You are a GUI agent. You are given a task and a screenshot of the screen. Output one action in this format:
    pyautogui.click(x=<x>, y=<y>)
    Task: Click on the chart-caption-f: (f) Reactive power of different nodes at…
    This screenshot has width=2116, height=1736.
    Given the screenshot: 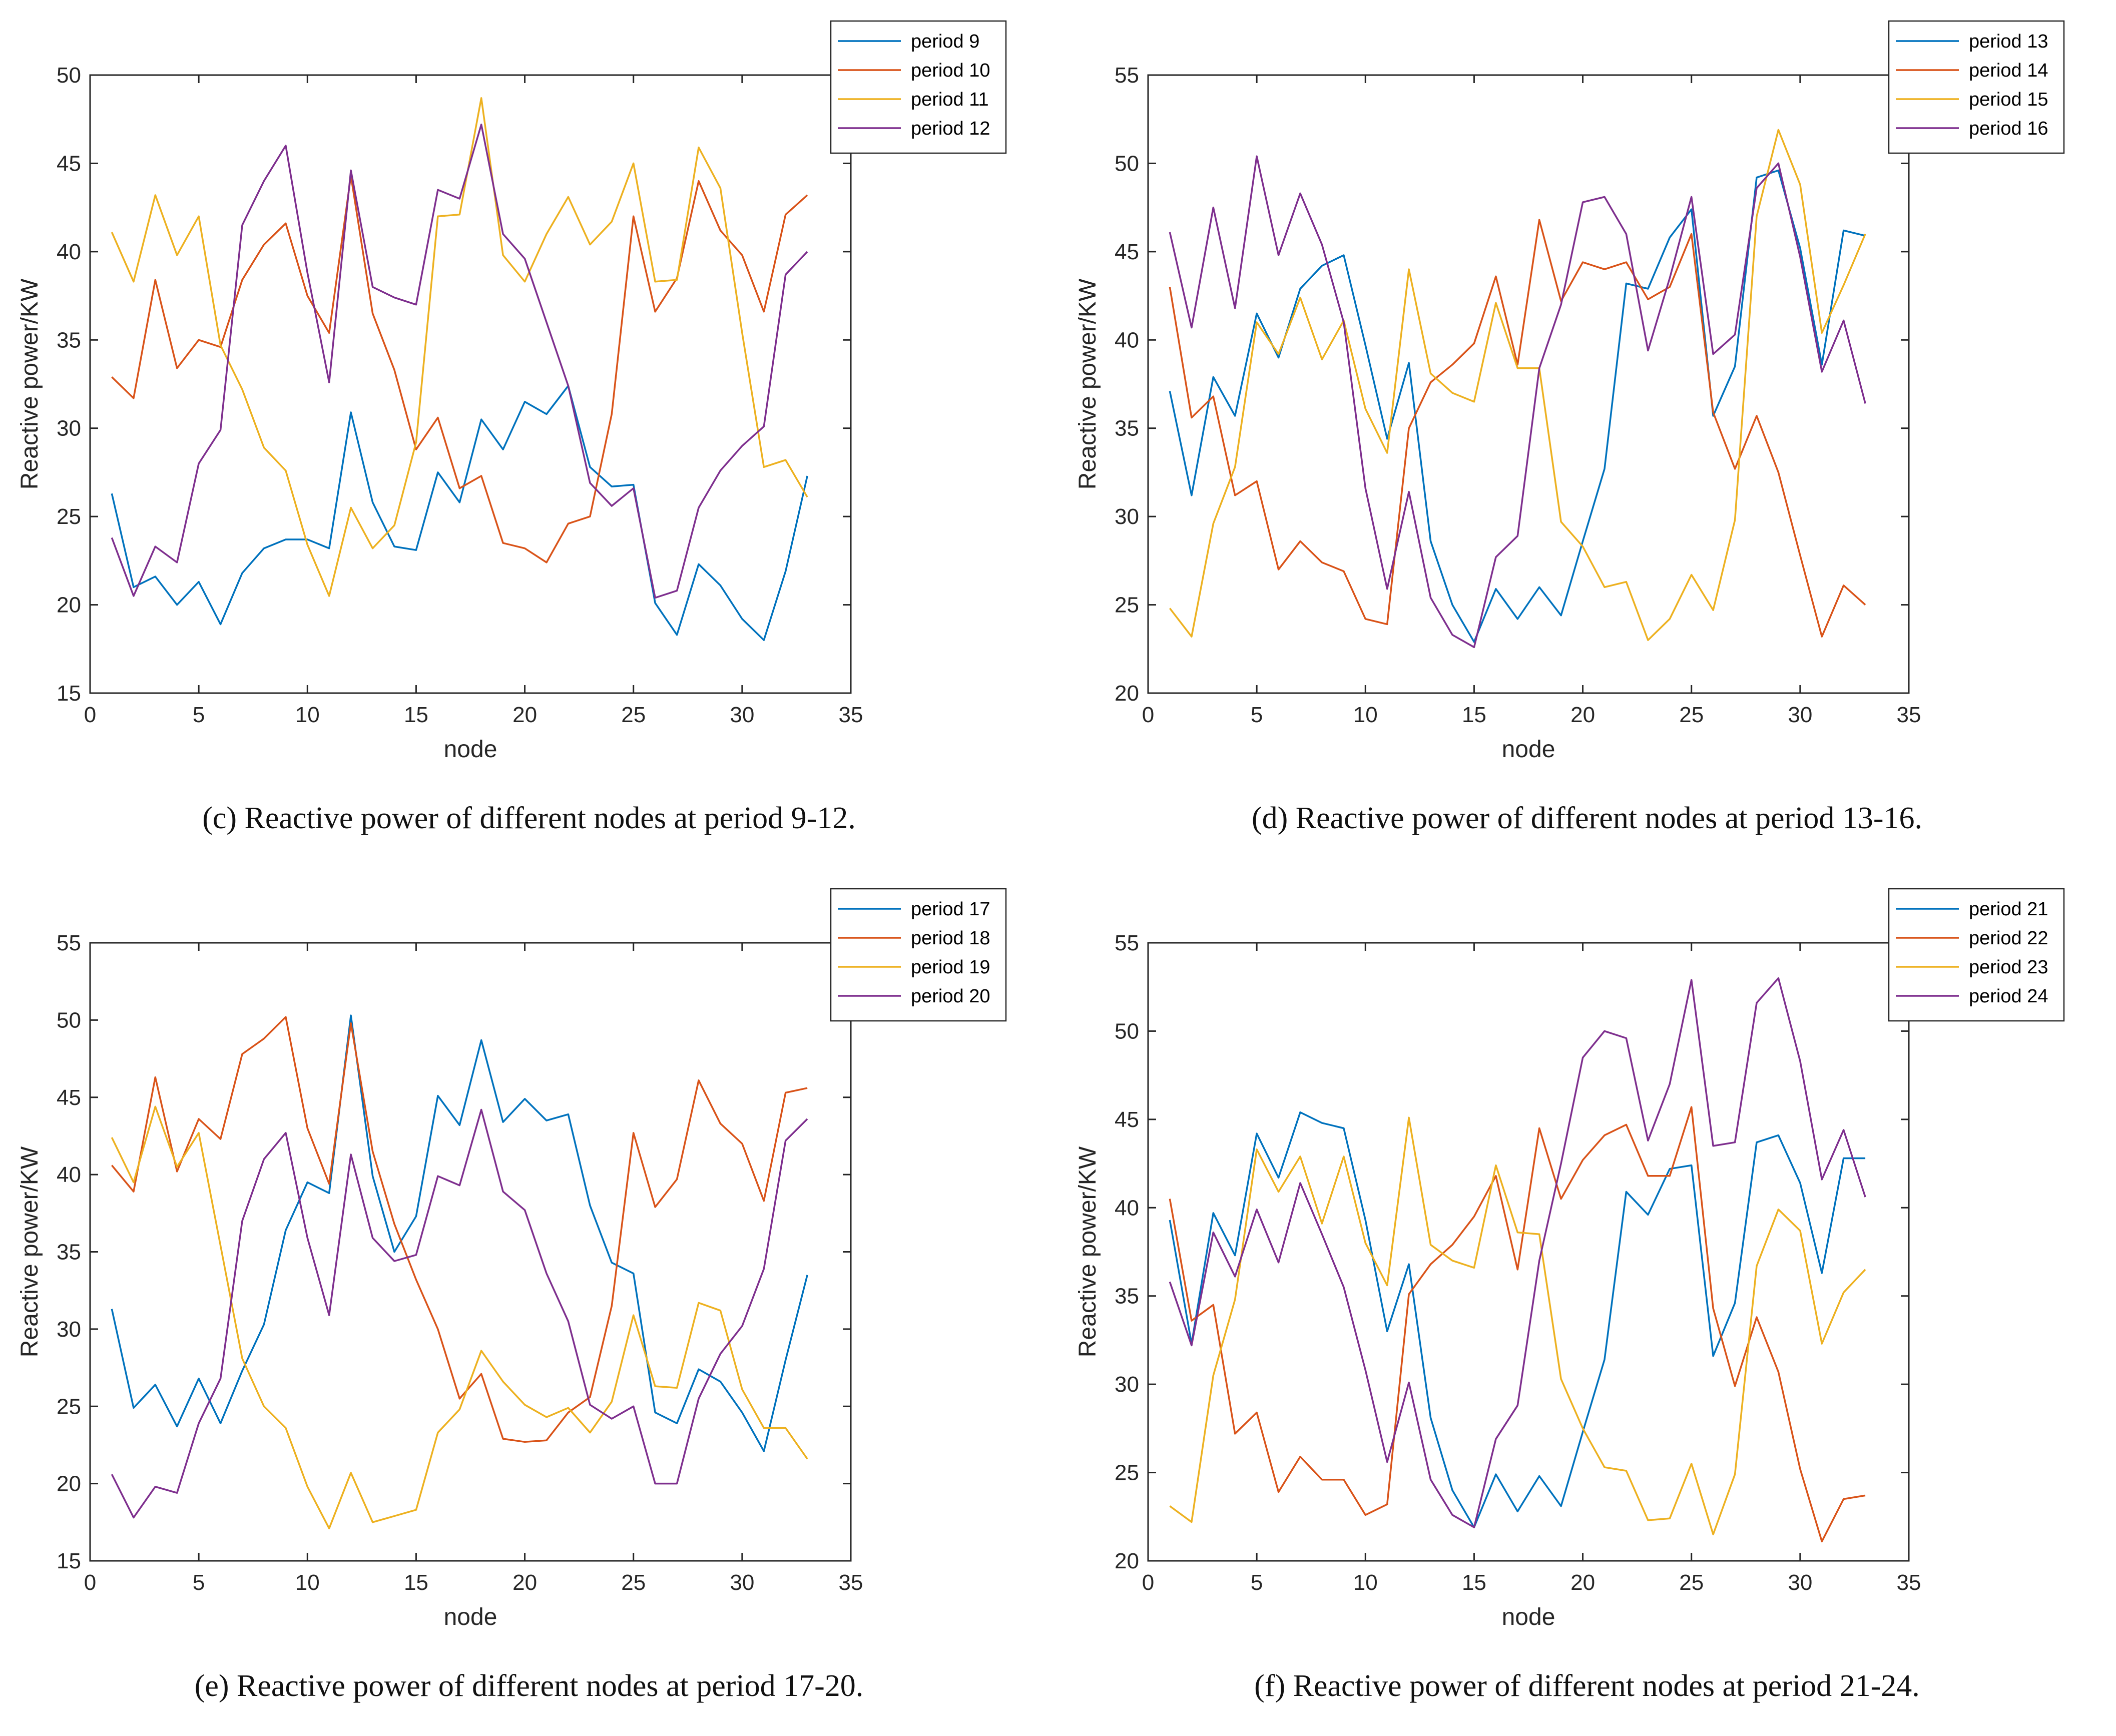 What is the action you would take?
    pyautogui.click(x=1587, y=1686)
    